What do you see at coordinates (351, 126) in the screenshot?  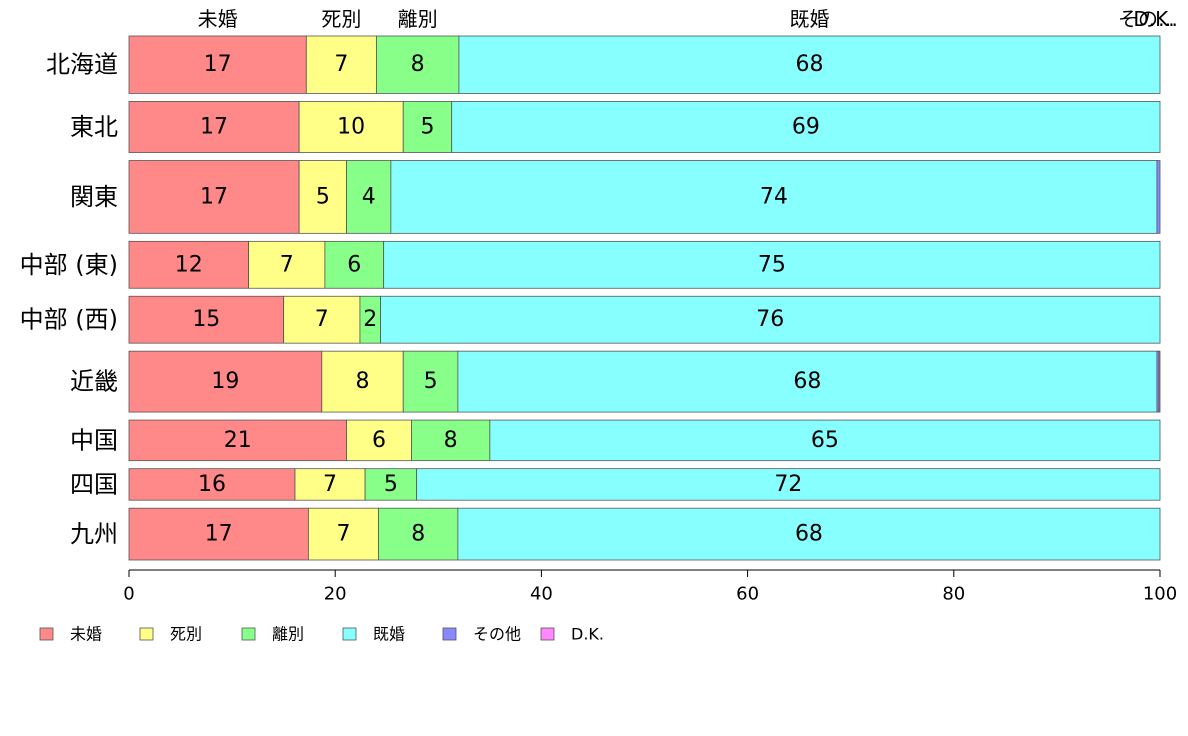 I see `data-label: 10` at bounding box center [351, 126].